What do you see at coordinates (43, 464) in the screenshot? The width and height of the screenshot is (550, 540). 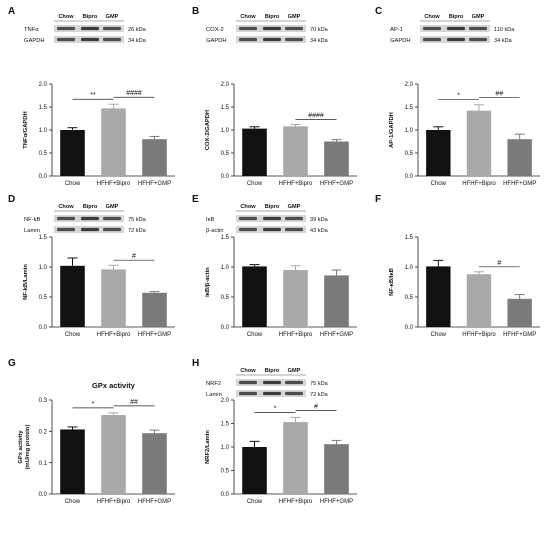 I see `y-tick-label: 0.1` at bounding box center [43, 464].